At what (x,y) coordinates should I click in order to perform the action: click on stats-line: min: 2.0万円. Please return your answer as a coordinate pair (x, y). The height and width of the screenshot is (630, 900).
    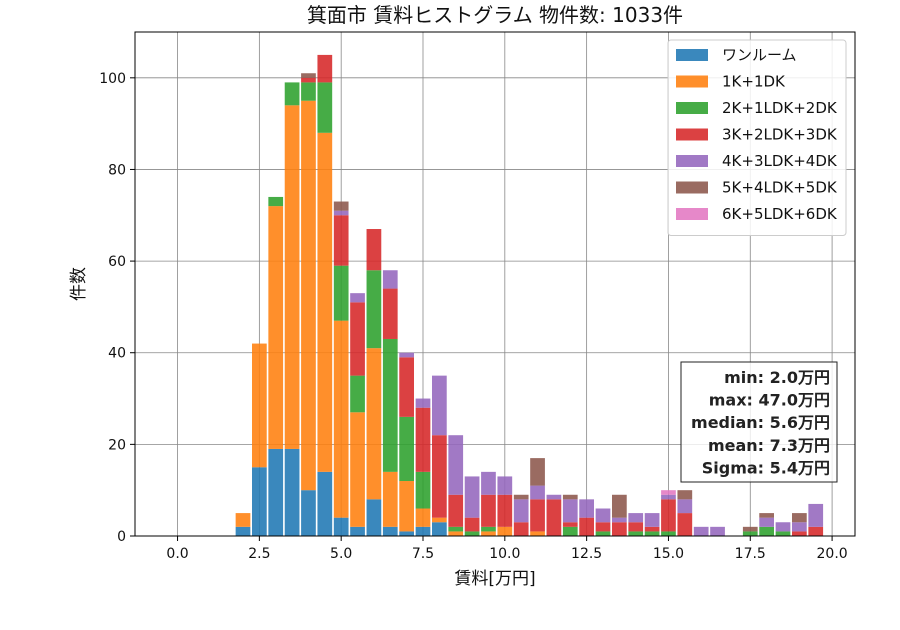
    Looking at the image, I should click on (777, 377).